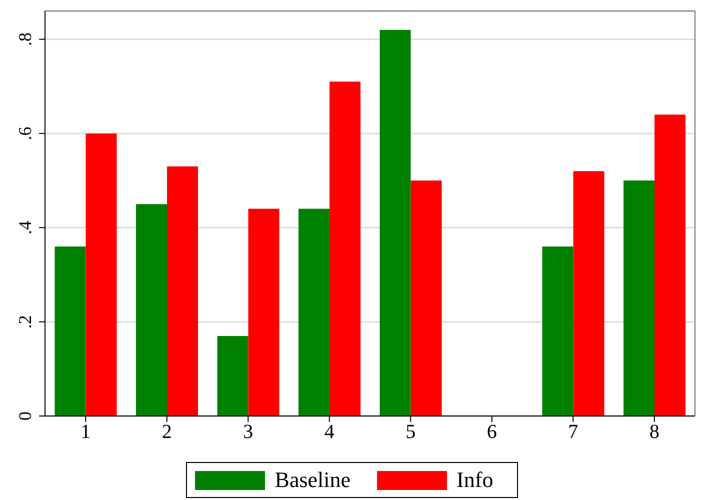 Image resolution: width=706 pixels, height=500 pixels. What do you see at coordinates (411, 432) in the screenshot?
I see `x-tick-label: 5` at bounding box center [411, 432].